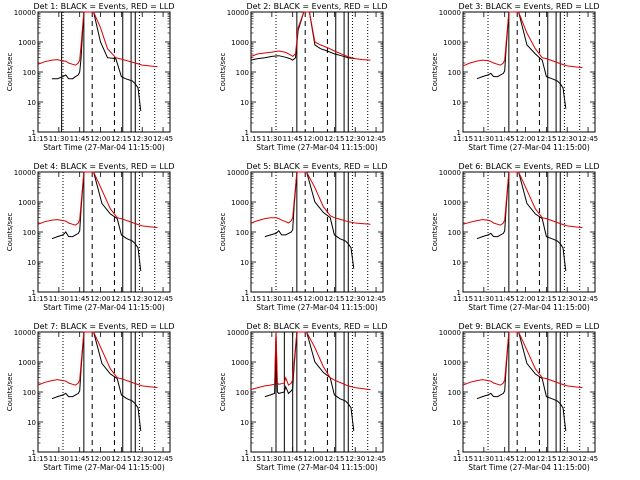  I want to click on panel-title: Det 6: BLACK = Events, RED = LLD, so click(529, 166).